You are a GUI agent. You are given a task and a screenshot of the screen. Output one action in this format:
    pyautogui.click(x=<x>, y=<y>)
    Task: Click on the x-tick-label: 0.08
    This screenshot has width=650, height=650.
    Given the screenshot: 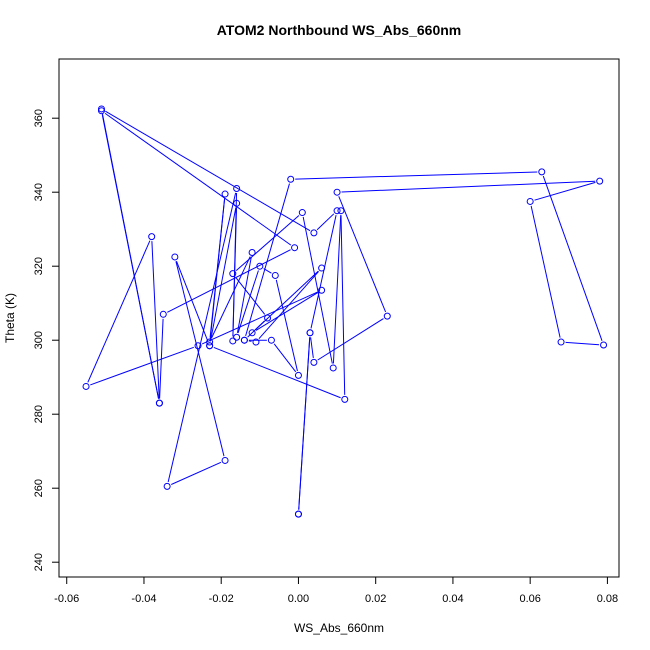 What is the action you would take?
    pyautogui.click(x=607, y=599)
    